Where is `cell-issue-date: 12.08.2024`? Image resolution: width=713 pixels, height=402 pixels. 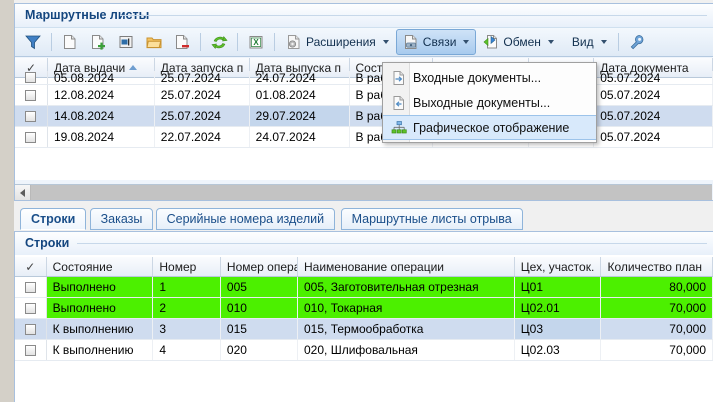 cell-issue-date: 12.08.2024 is located at coordinates (101, 95).